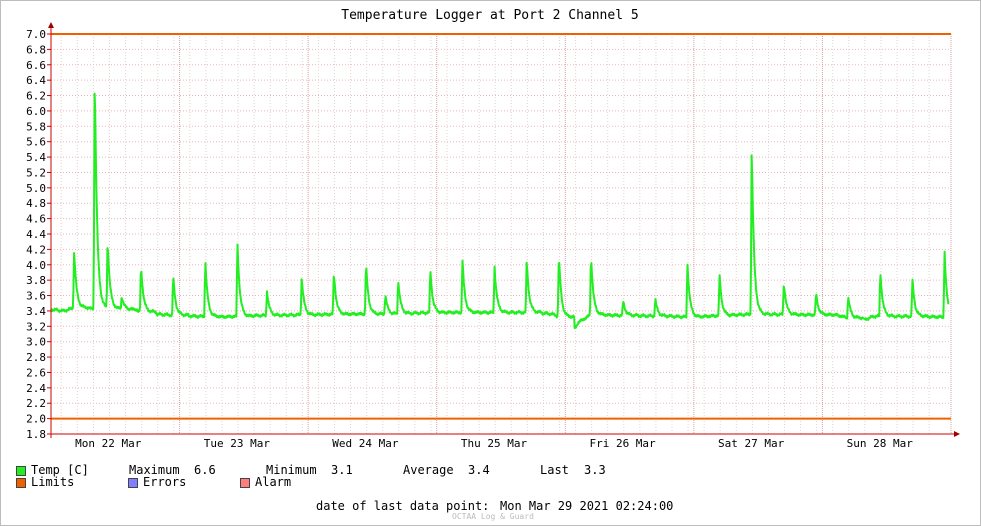 Image resolution: width=981 pixels, height=526 pixels. What do you see at coordinates (880, 443) in the screenshot?
I see `x-tick-label: Sun 28 Mar` at bounding box center [880, 443].